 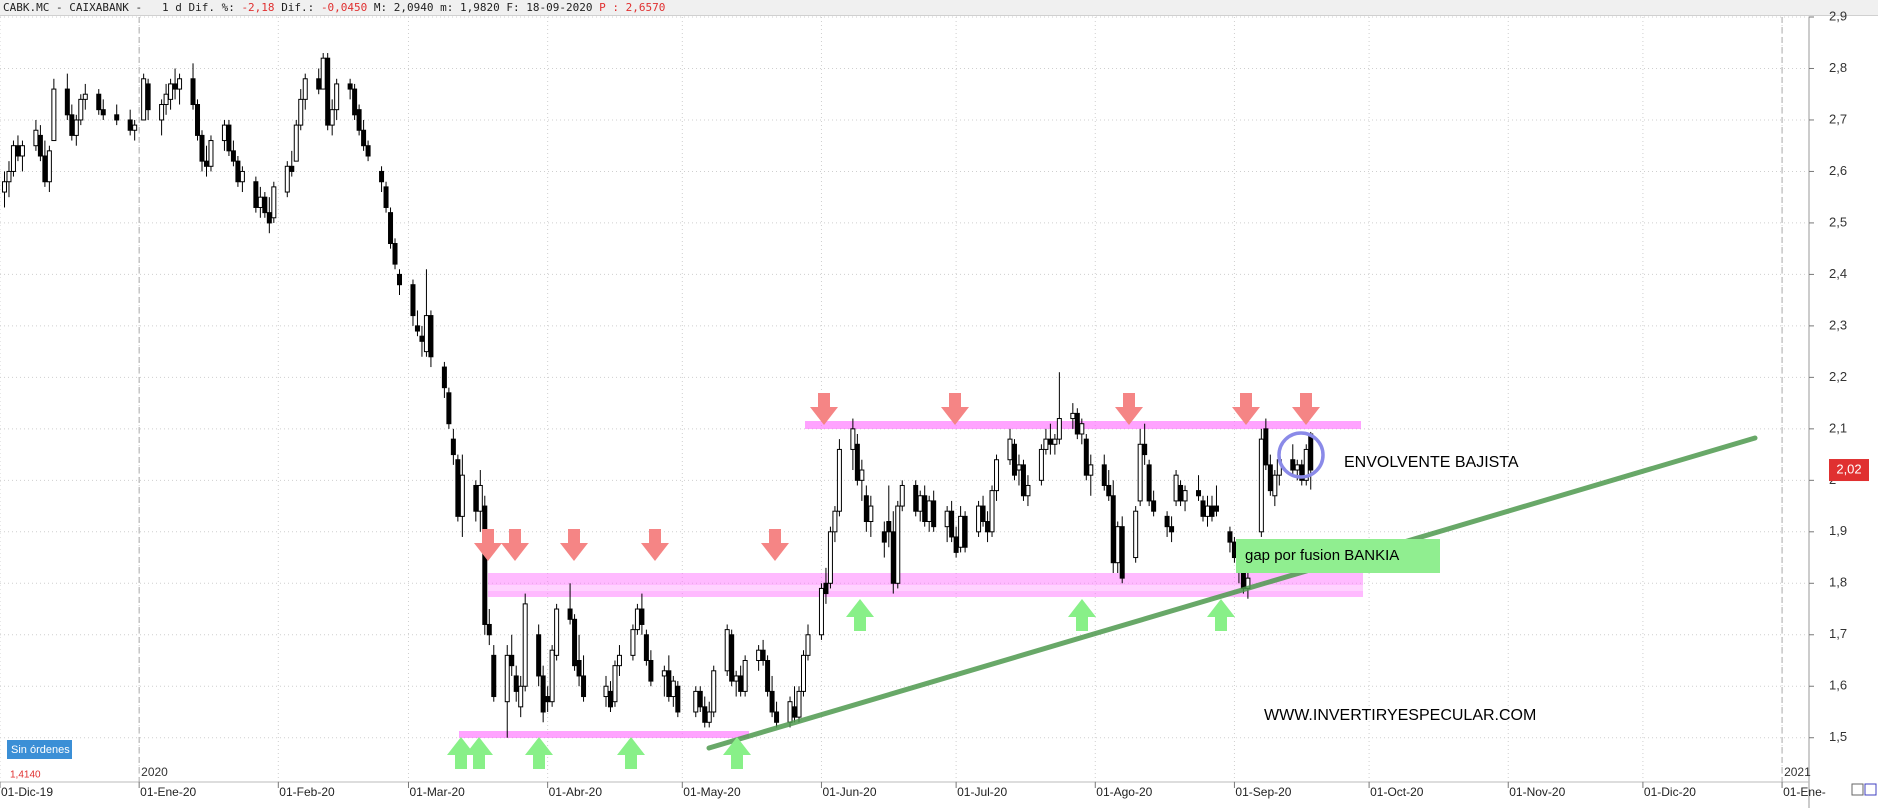 I want to click on x-tick-label: 01-Ene-, so click(x=1804, y=792).